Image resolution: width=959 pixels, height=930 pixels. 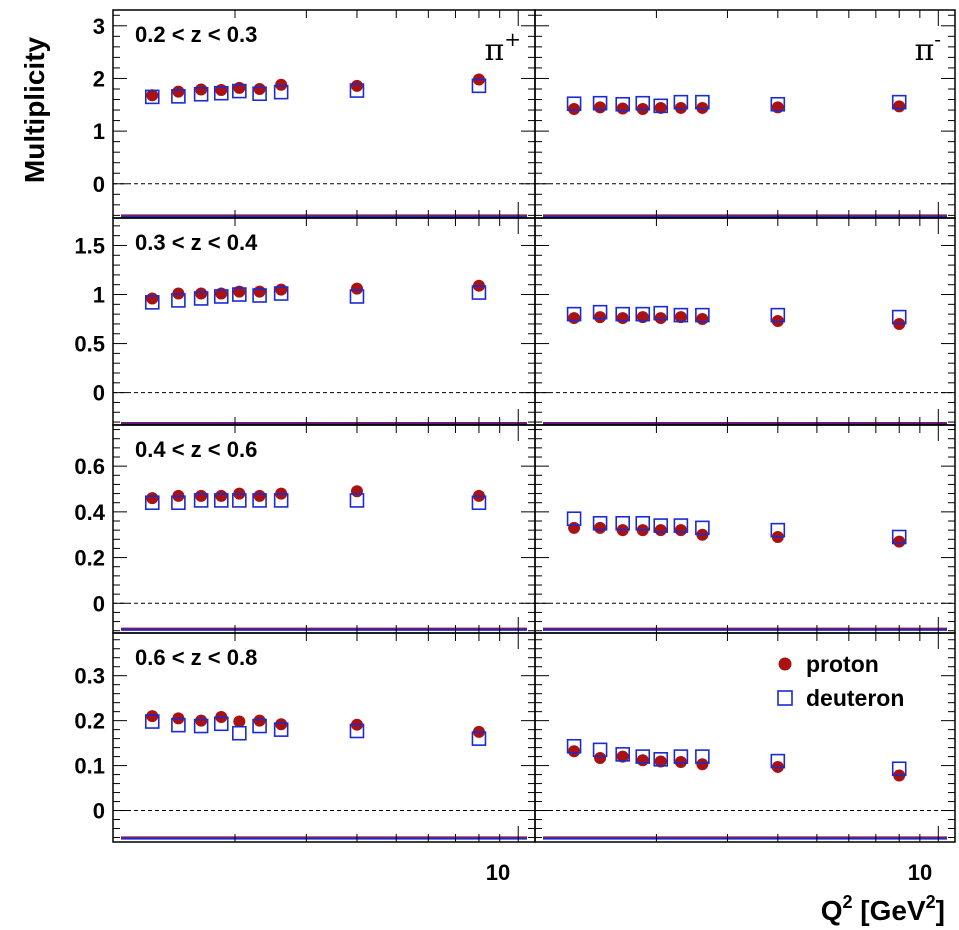 I want to click on legend-label-deuteron: deuteron, so click(x=855, y=698).